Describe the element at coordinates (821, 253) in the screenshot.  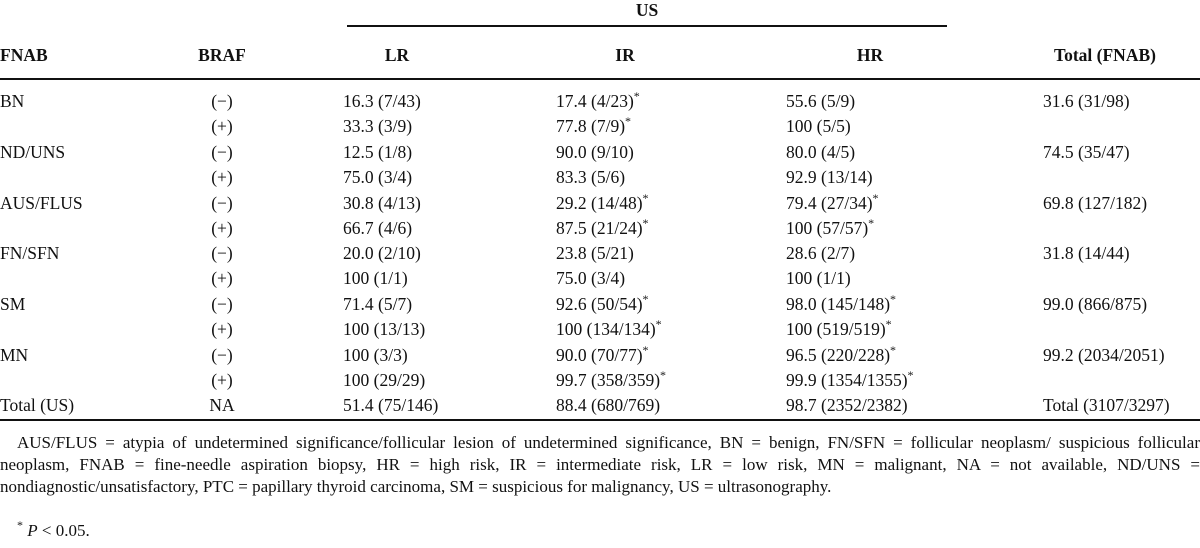
I see `cell: 28.6 (2/7)` at that location.